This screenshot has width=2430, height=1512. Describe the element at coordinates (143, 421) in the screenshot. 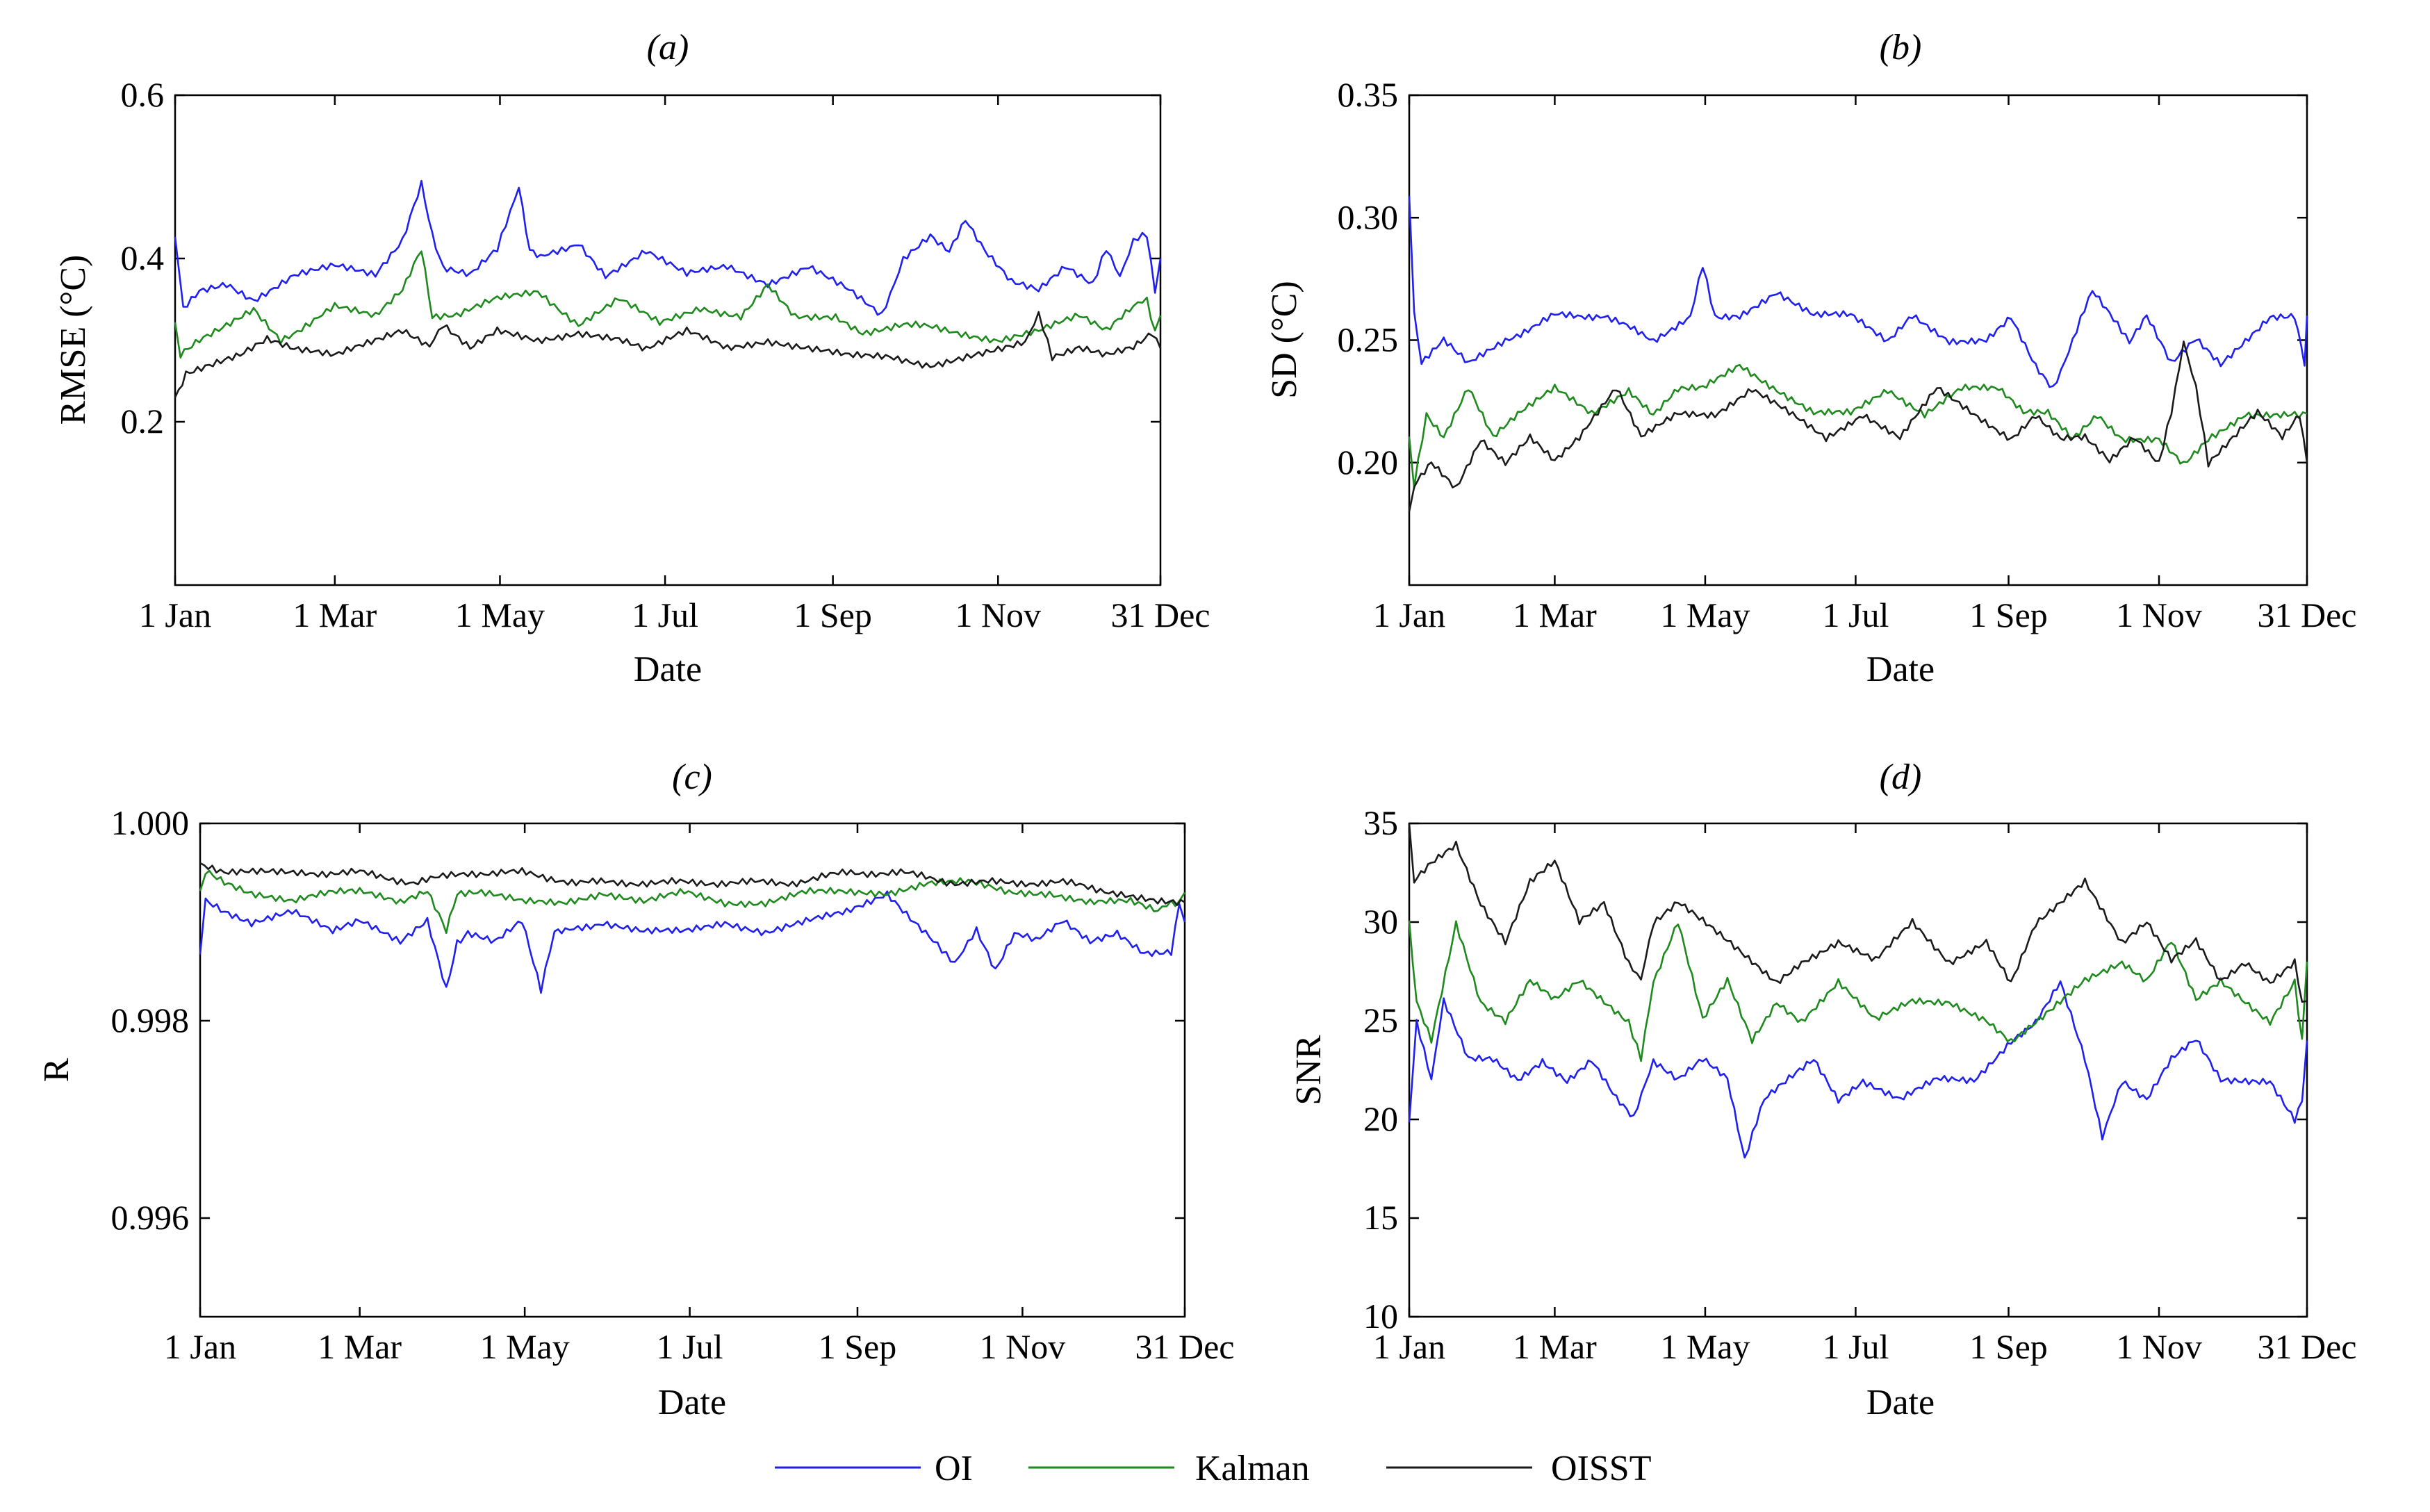

I see `y-tick-label: 0.2` at that location.